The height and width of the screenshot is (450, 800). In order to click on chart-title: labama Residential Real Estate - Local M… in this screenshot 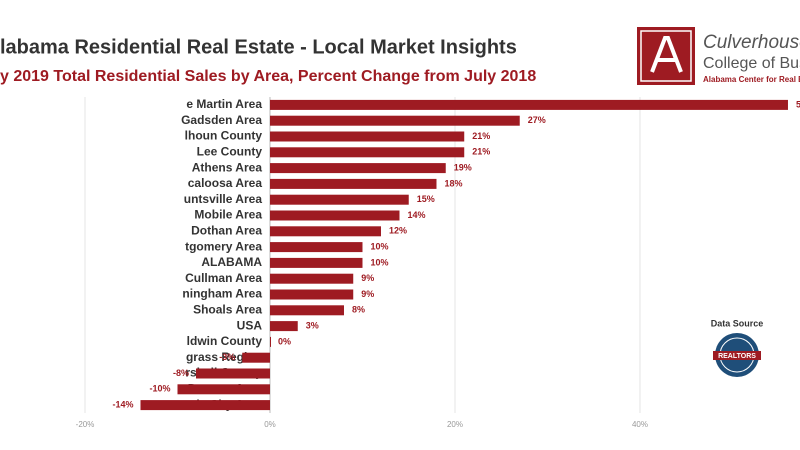, I will do `click(258, 47)`.